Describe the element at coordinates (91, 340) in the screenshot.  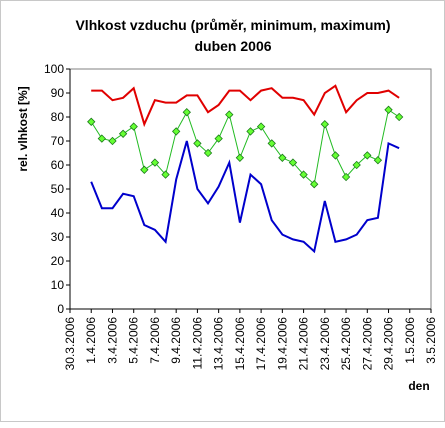
I see `x-tick-label: 1.4.2006` at that location.